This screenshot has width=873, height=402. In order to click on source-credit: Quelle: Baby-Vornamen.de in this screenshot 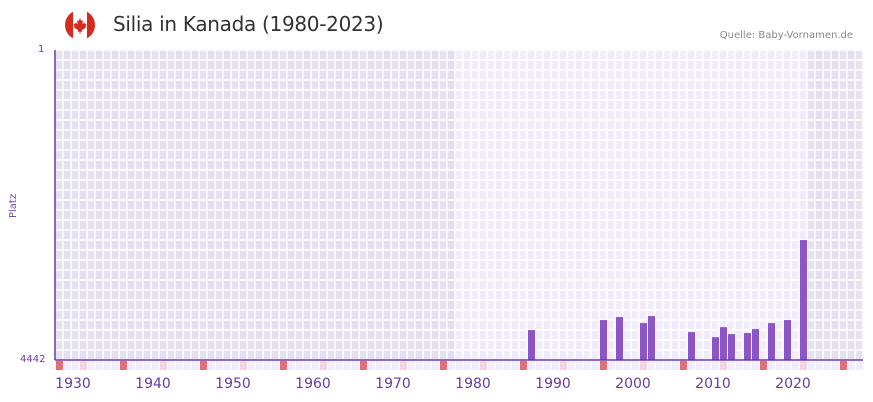, I will do `click(786, 35)`.